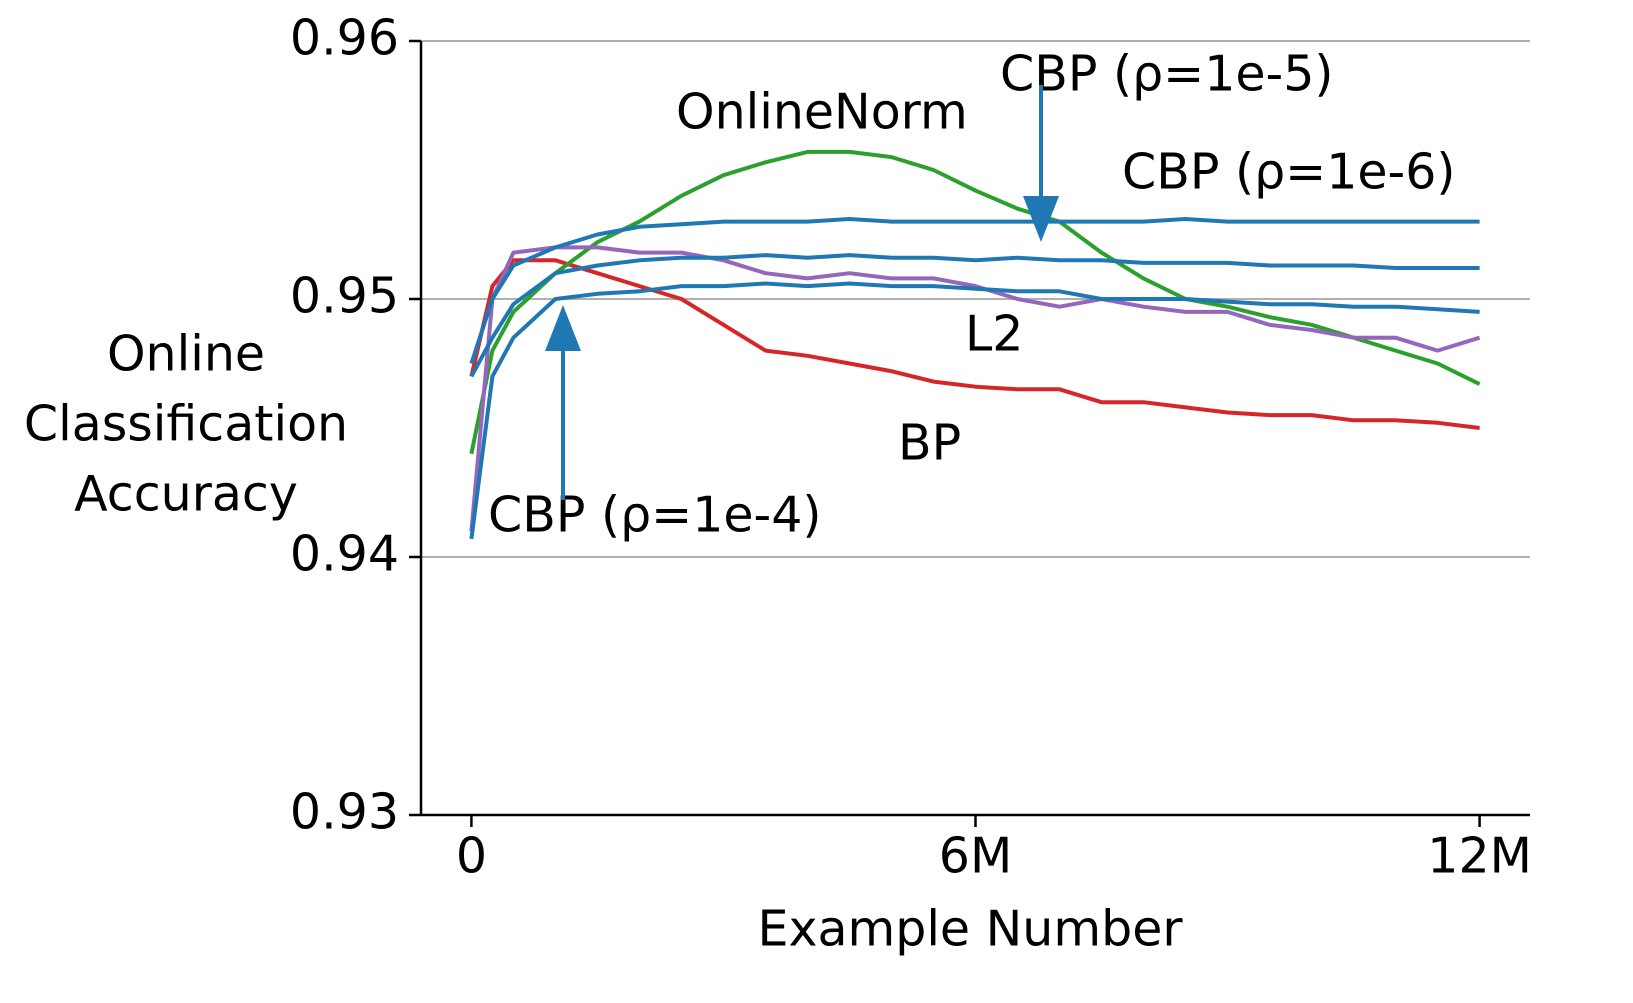 The width and height of the screenshot is (1633, 1003). What do you see at coordinates (975, 856) in the screenshot?
I see `x-tick-label: 6M` at bounding box center [975, 856].